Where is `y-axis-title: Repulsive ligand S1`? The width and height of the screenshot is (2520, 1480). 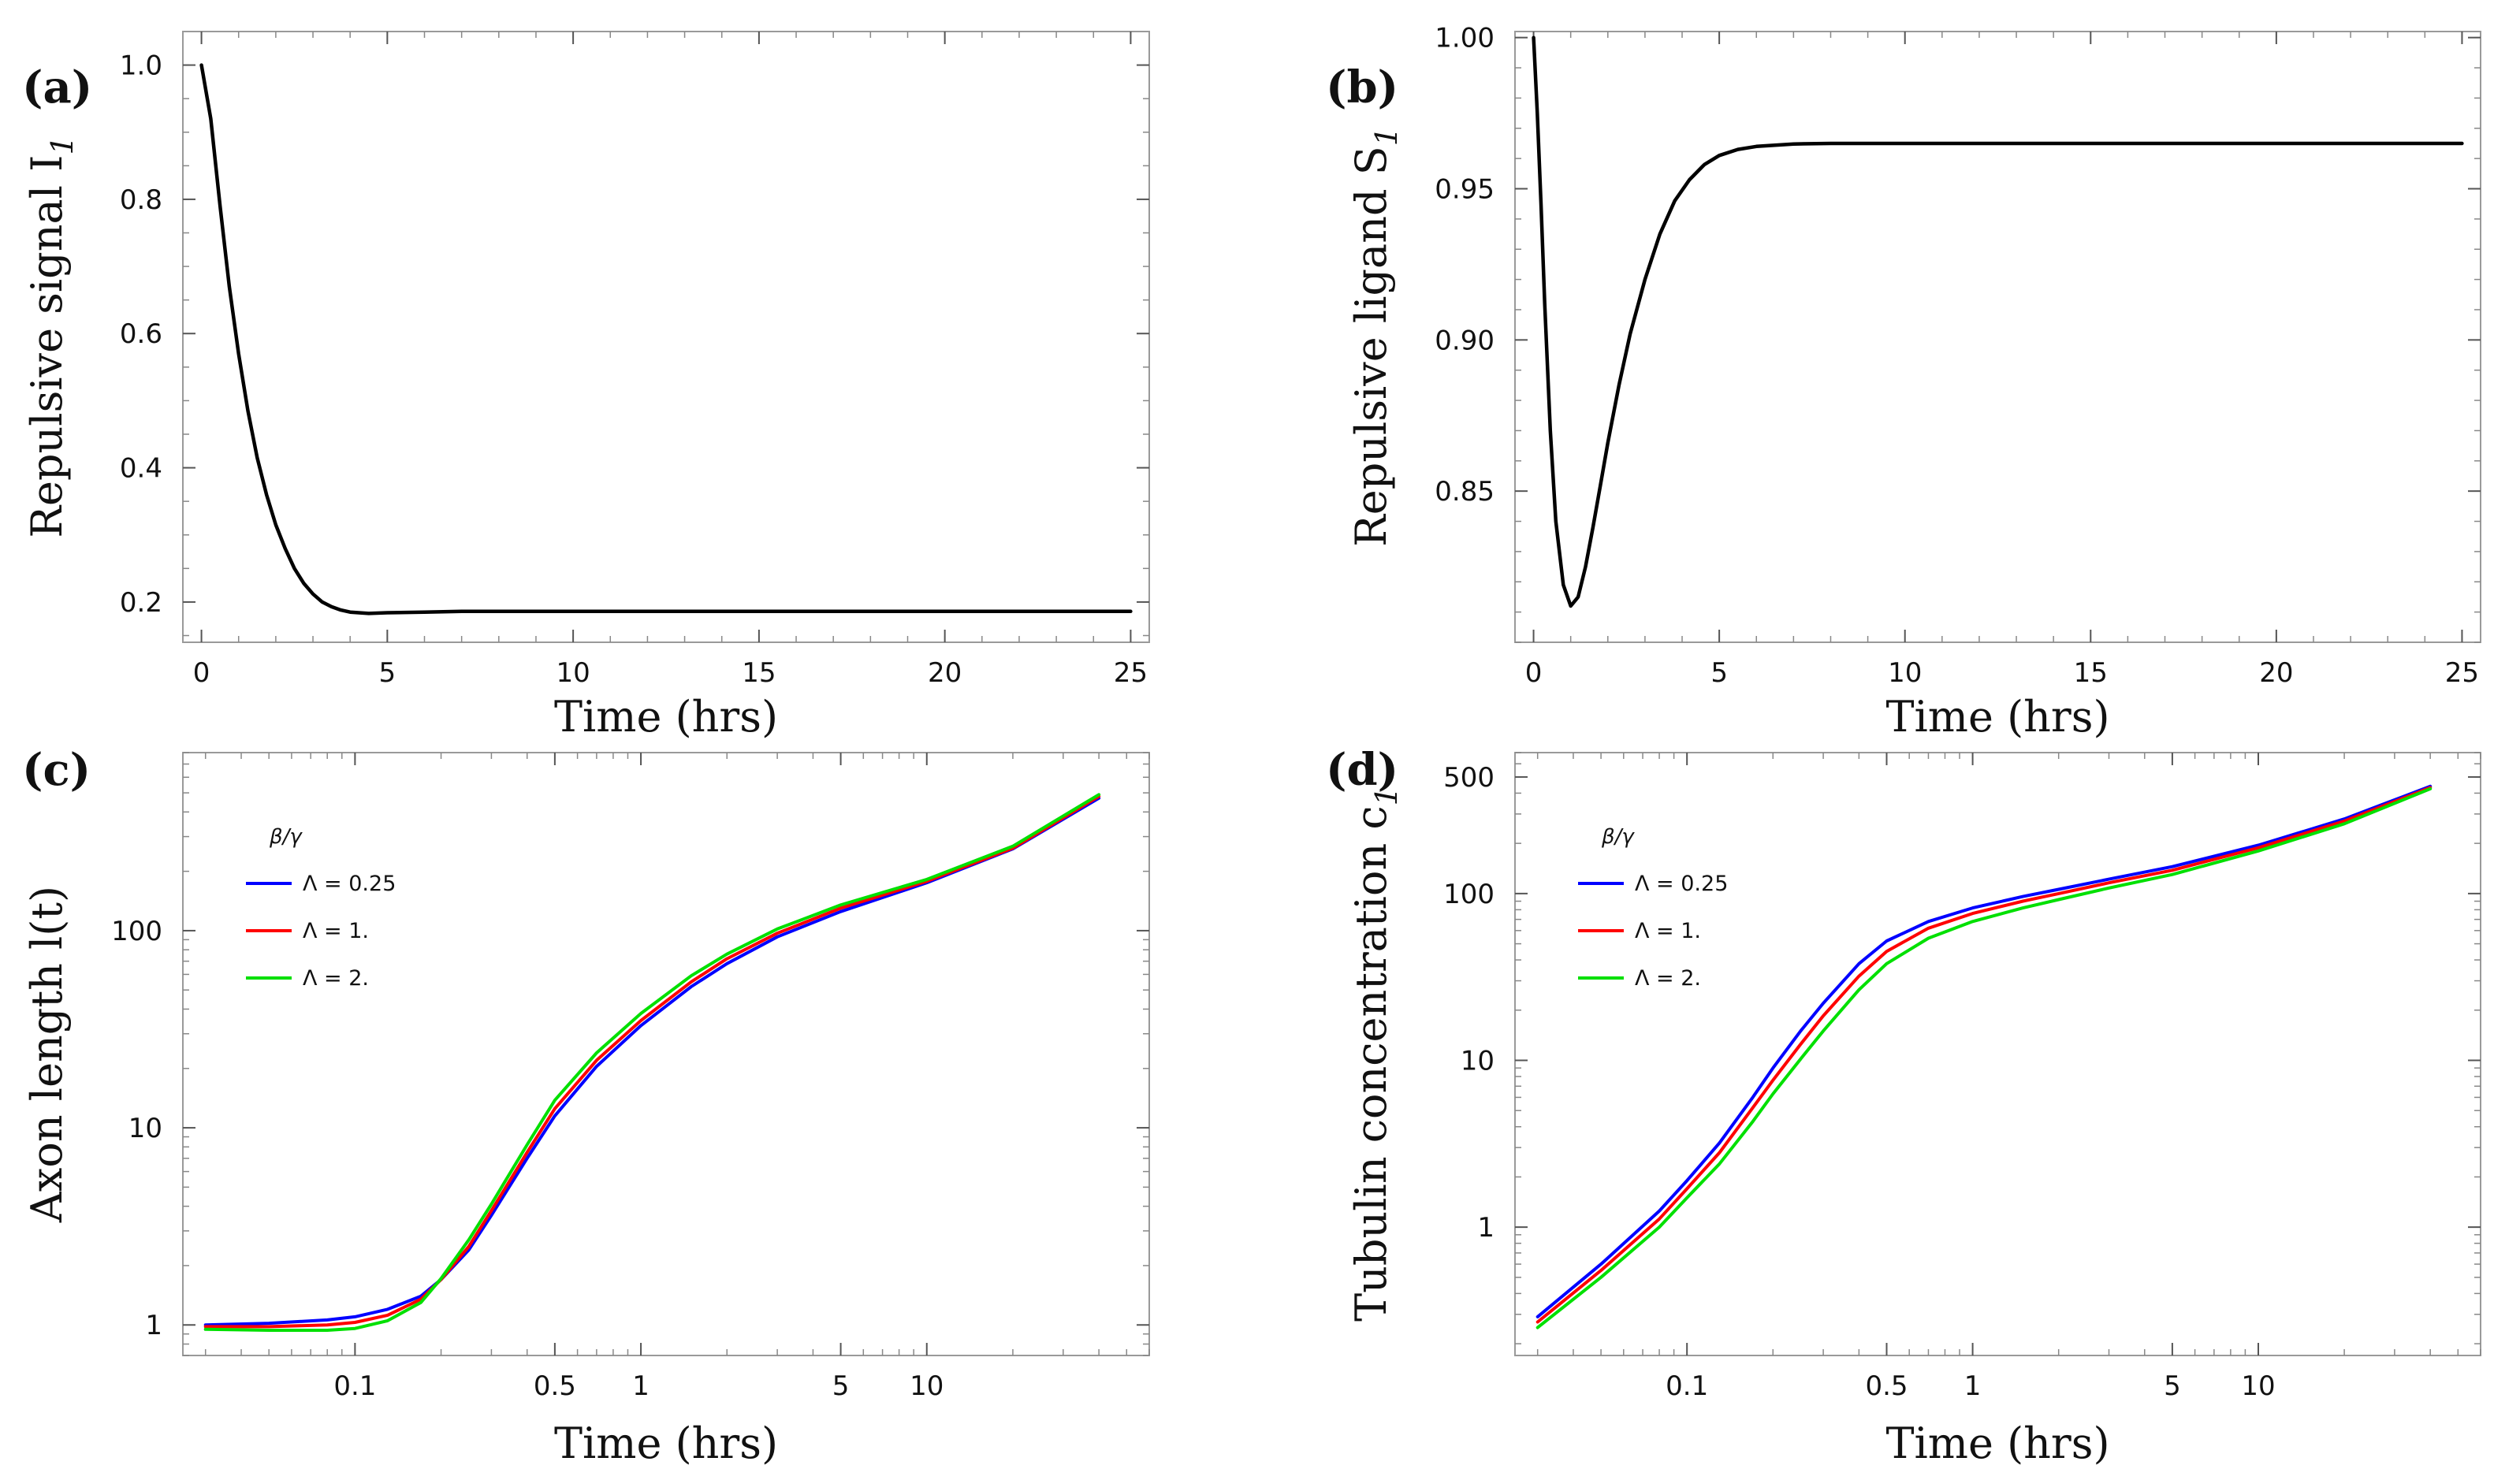 y-axis-title: Repulsive ligand S1 is located at coordinates (1375, 337).